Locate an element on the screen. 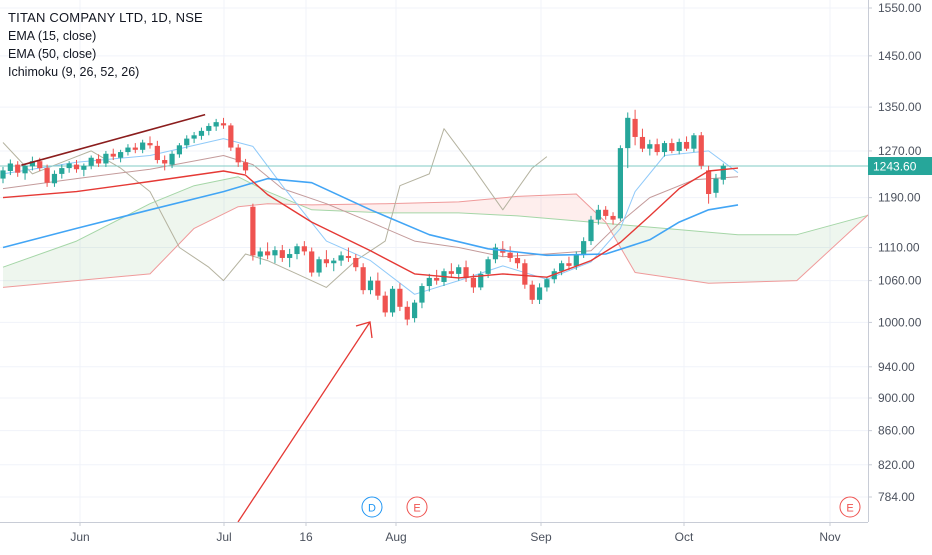  last-price-badge is located at coordinates (900, 166).